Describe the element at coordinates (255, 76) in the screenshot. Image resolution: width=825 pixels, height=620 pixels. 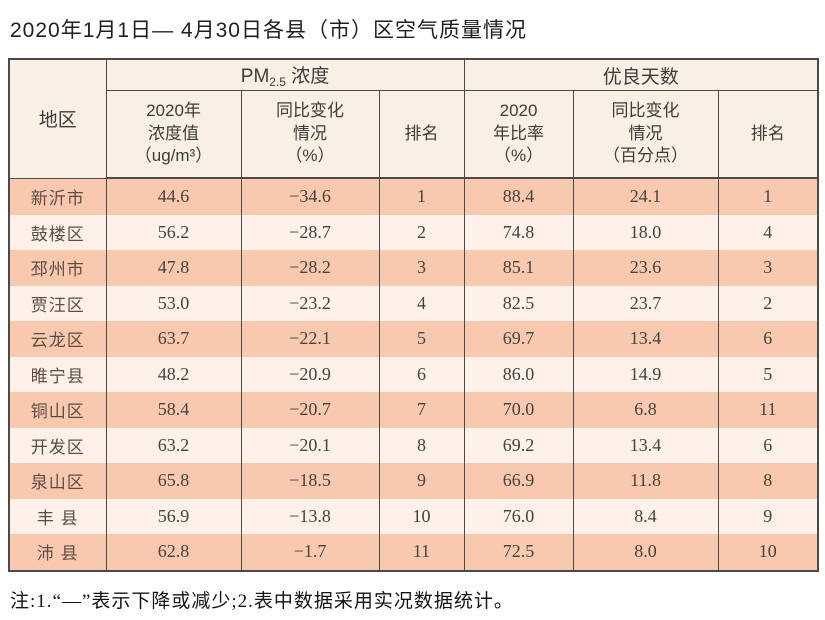
I see `pm-label-prefix: PM` at that location.